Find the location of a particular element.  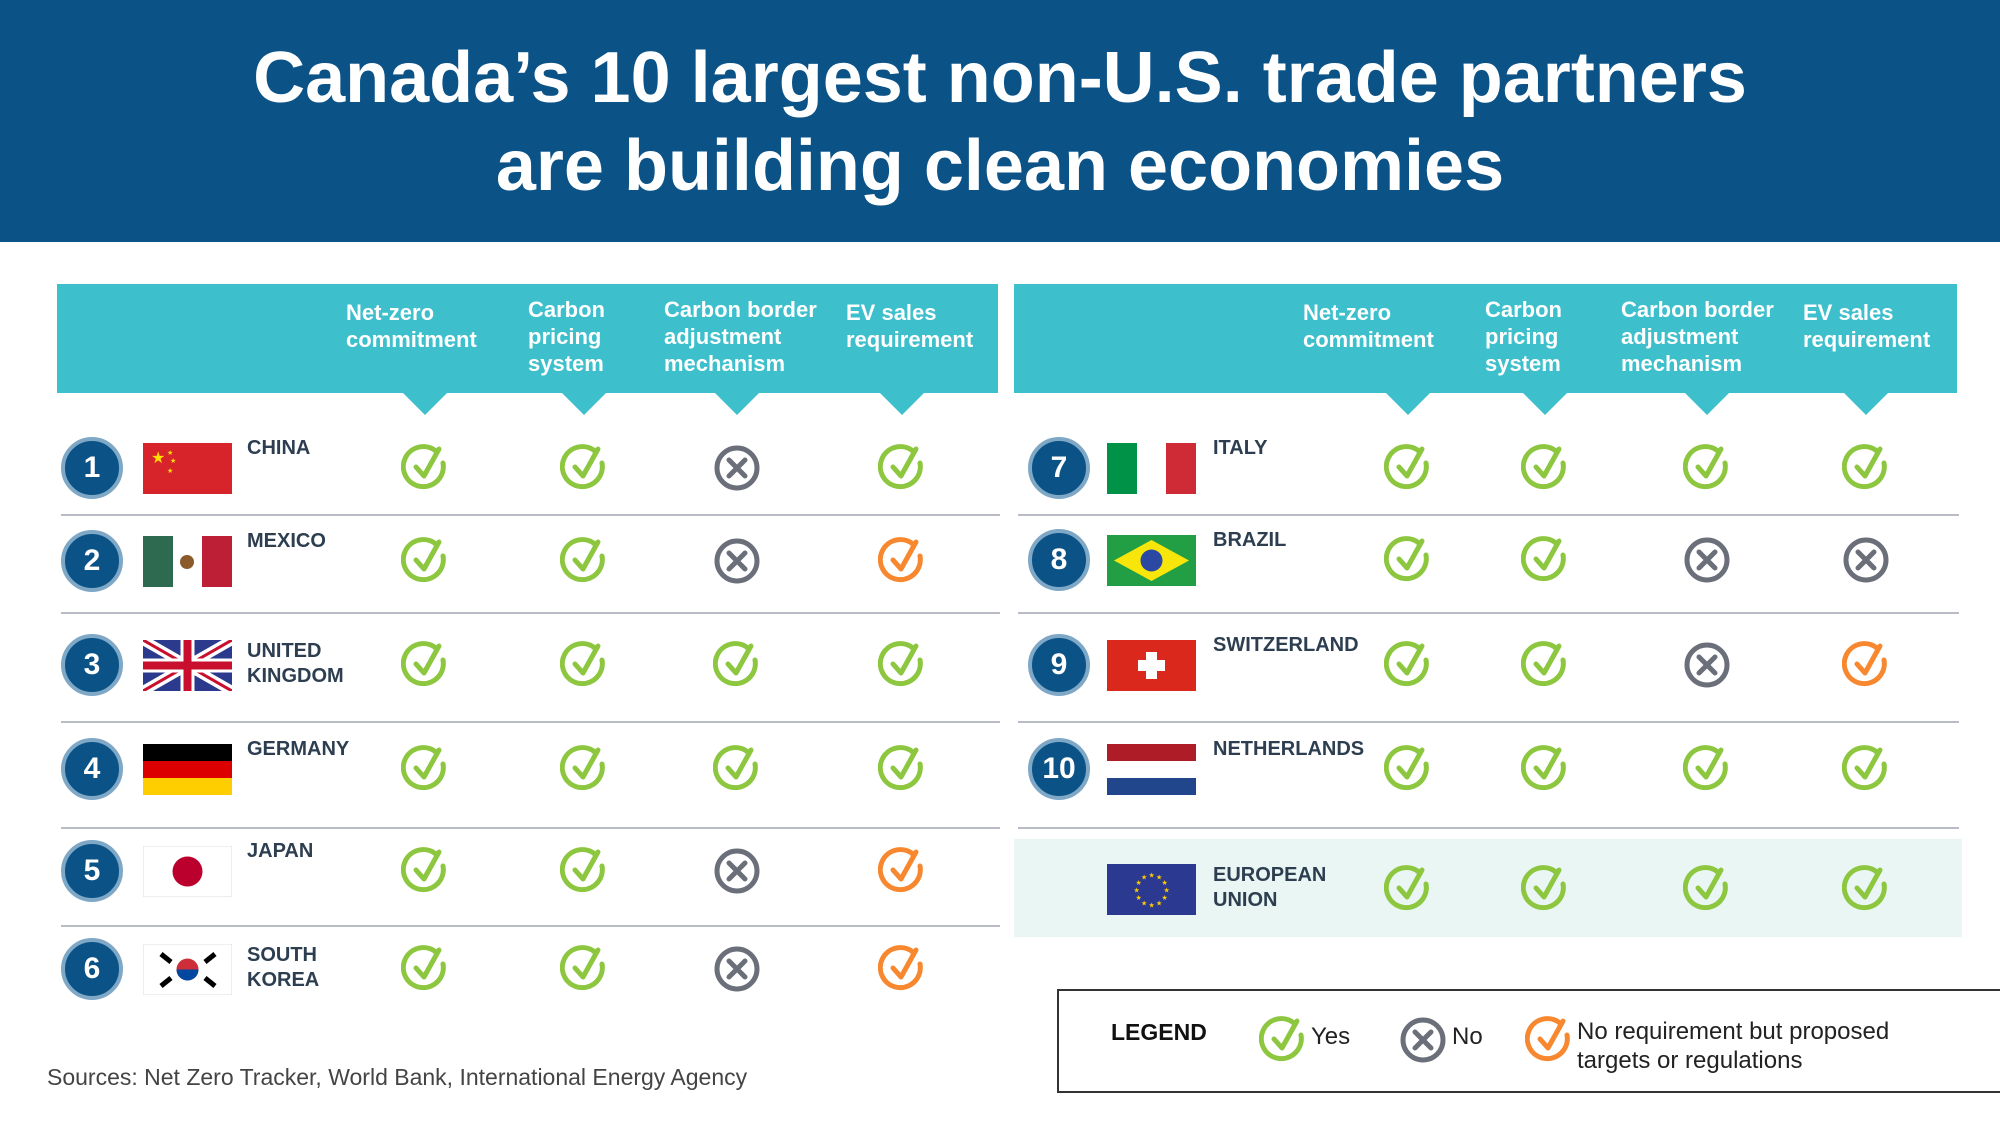

column-header-line: Carbon is located at coordinates (1523, 309).